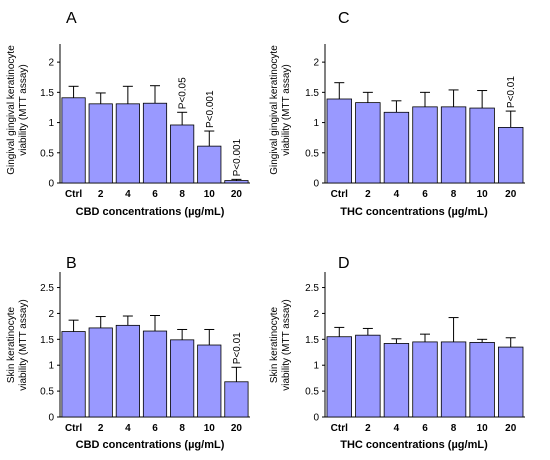 The height and width of the screenshot is (460, 550). I want to click on panel-letter-d: D, so click(344, 263).